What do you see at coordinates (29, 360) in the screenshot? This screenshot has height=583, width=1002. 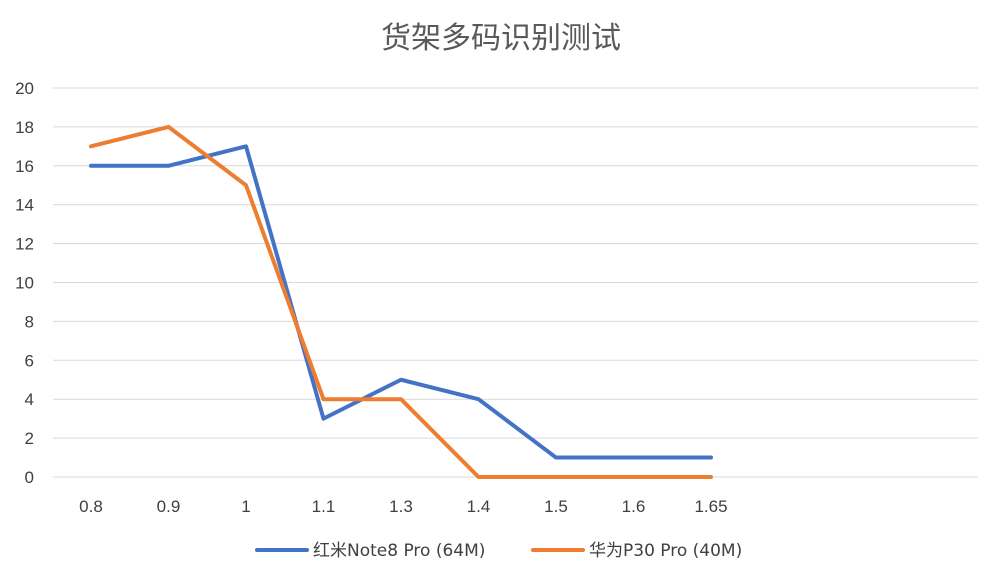 I see `y-tick-label: 6` at bounding box center [29, 360].